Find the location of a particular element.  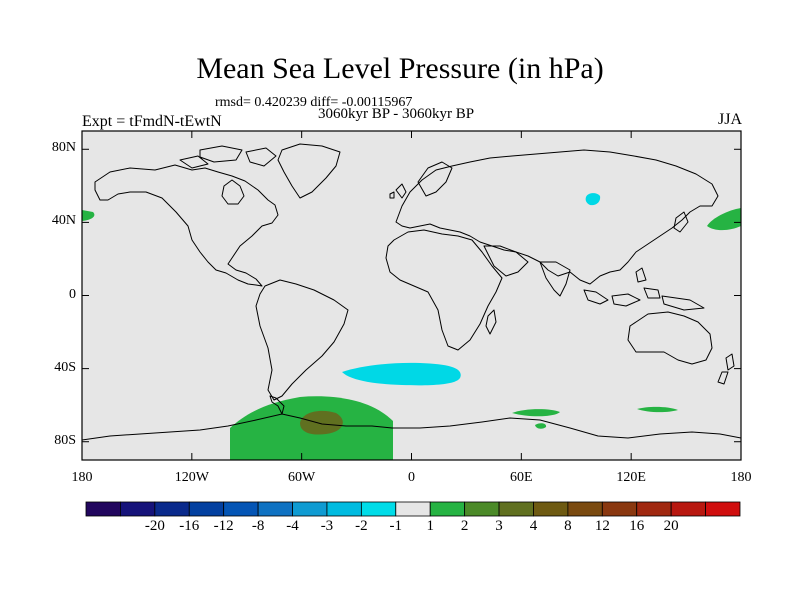

antarctica-coast is located at coordinates (411, 427).